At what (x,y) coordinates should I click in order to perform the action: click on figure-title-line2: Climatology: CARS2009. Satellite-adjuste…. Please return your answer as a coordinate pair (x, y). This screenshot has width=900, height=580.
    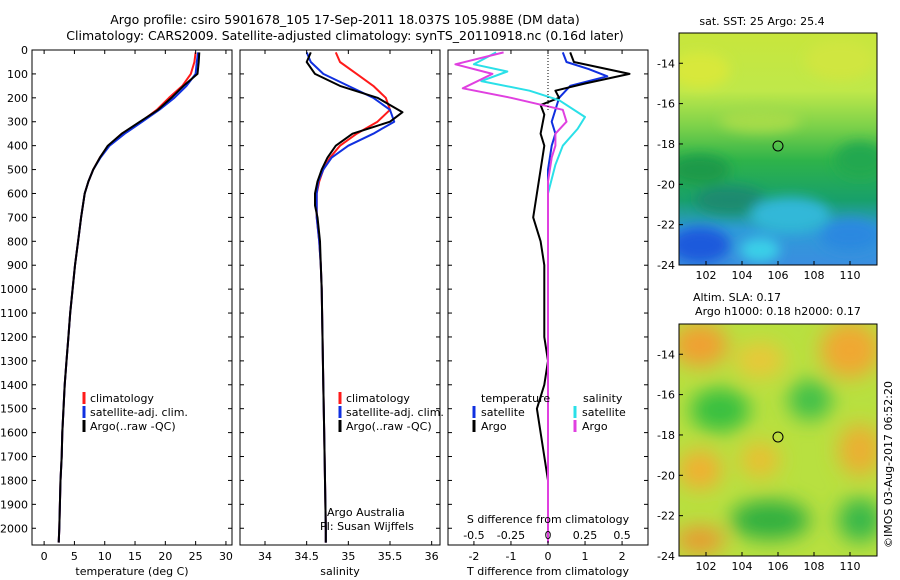
    Looking at the image, I should click on (344, 35).